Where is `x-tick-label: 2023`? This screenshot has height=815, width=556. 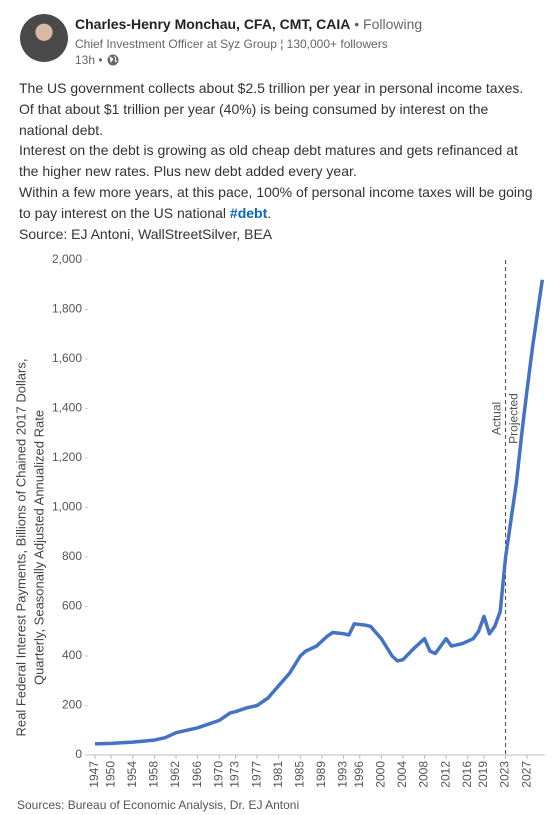
x-tick-label: 2023 is located at coordinates (505, 774).